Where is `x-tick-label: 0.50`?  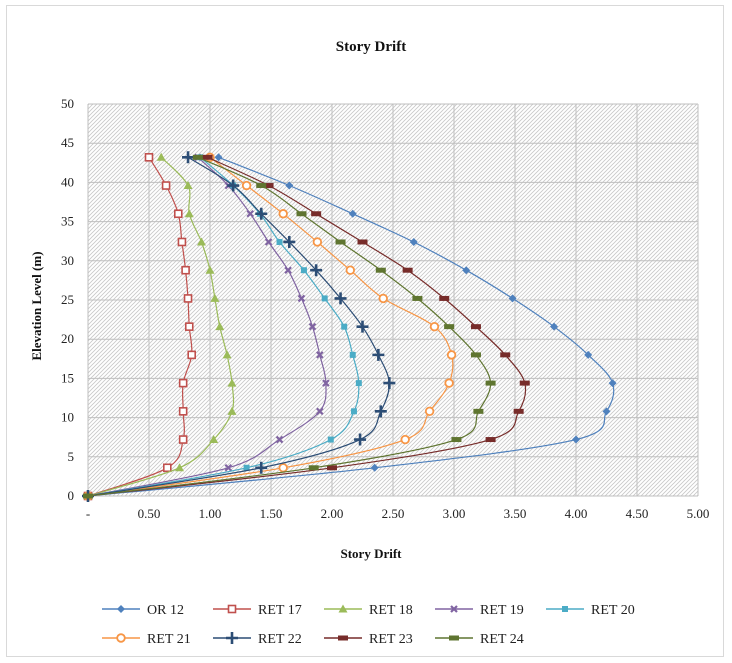
x-tick-label: 0.50 is located at coordinates (149, 513).